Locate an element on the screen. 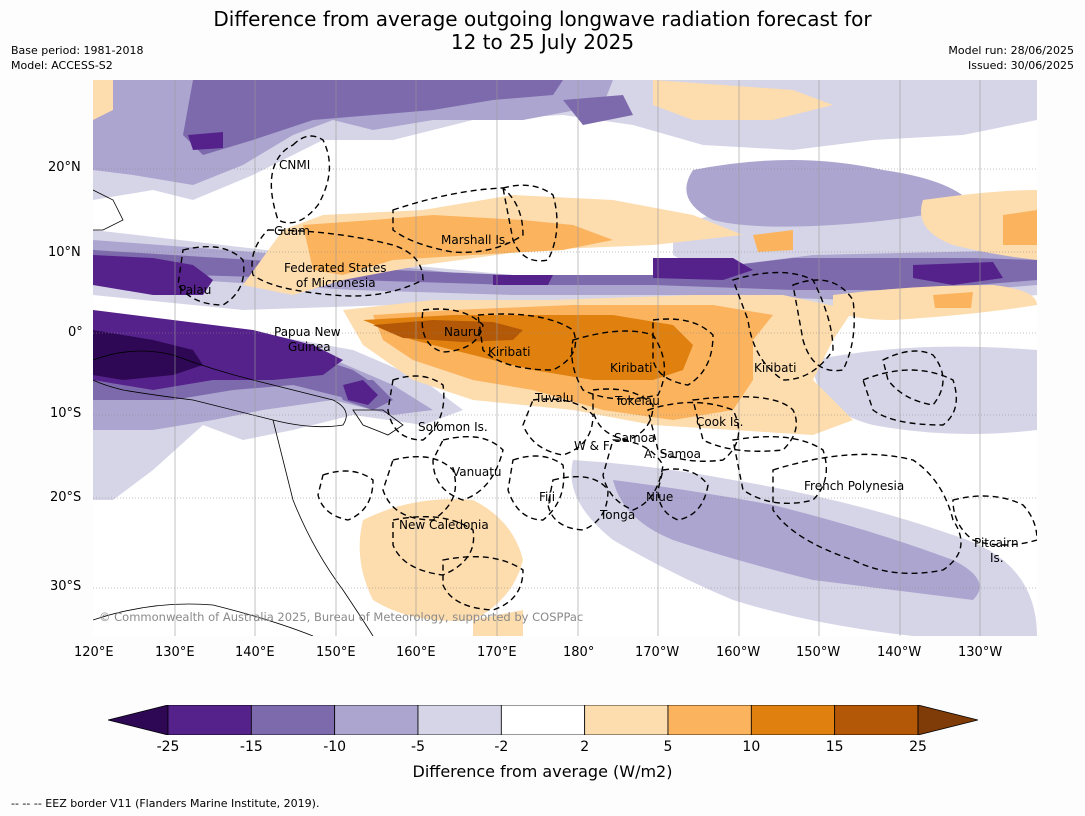  label-tonga: Tonga is located at coordinates (617, 515).